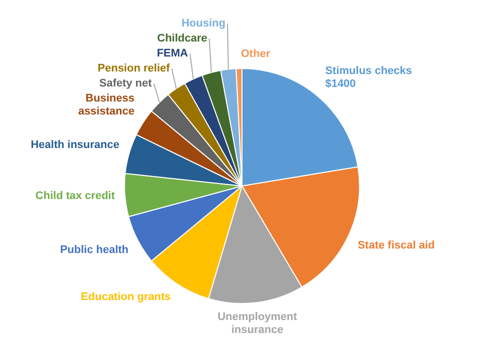  I want to click on slice-label: Business assistance, so click(106, 105).